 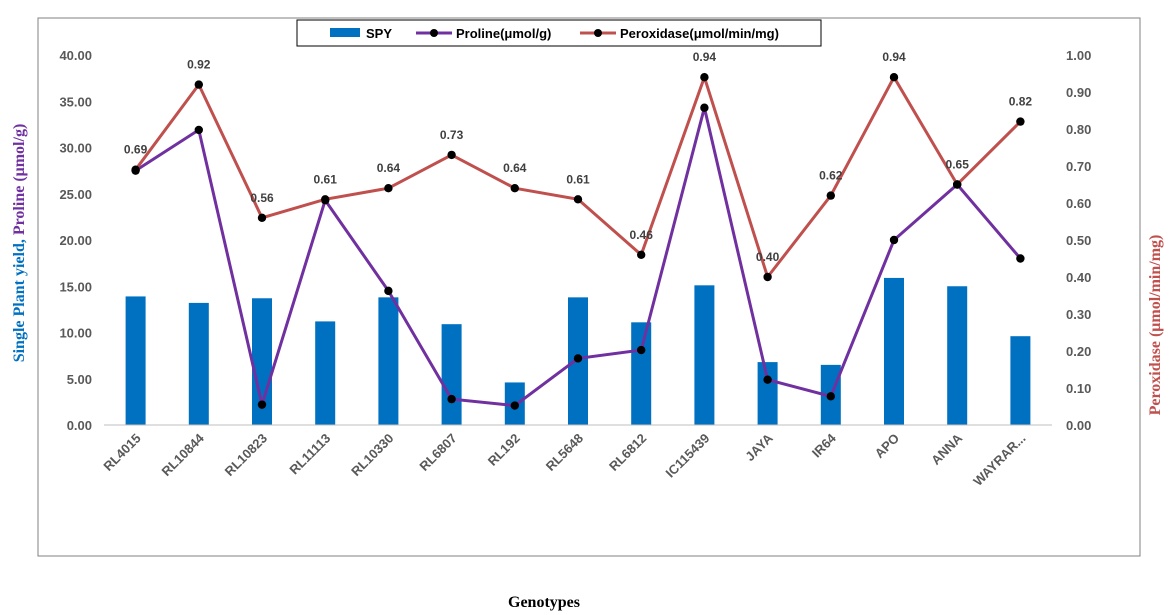 I want to click on y-tick-left-8: 40.00, so click(x=75, y=55).